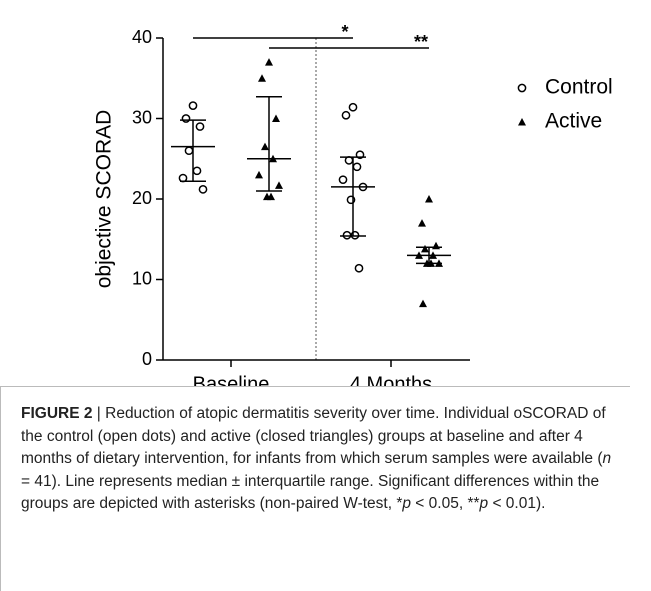 Image resolution: width=651 pixels, height=591 pixels. What do you see at coordinates (142, 37) in the screenshot?
I see `y-tick-label: 40` at bounding box center [142, 37].